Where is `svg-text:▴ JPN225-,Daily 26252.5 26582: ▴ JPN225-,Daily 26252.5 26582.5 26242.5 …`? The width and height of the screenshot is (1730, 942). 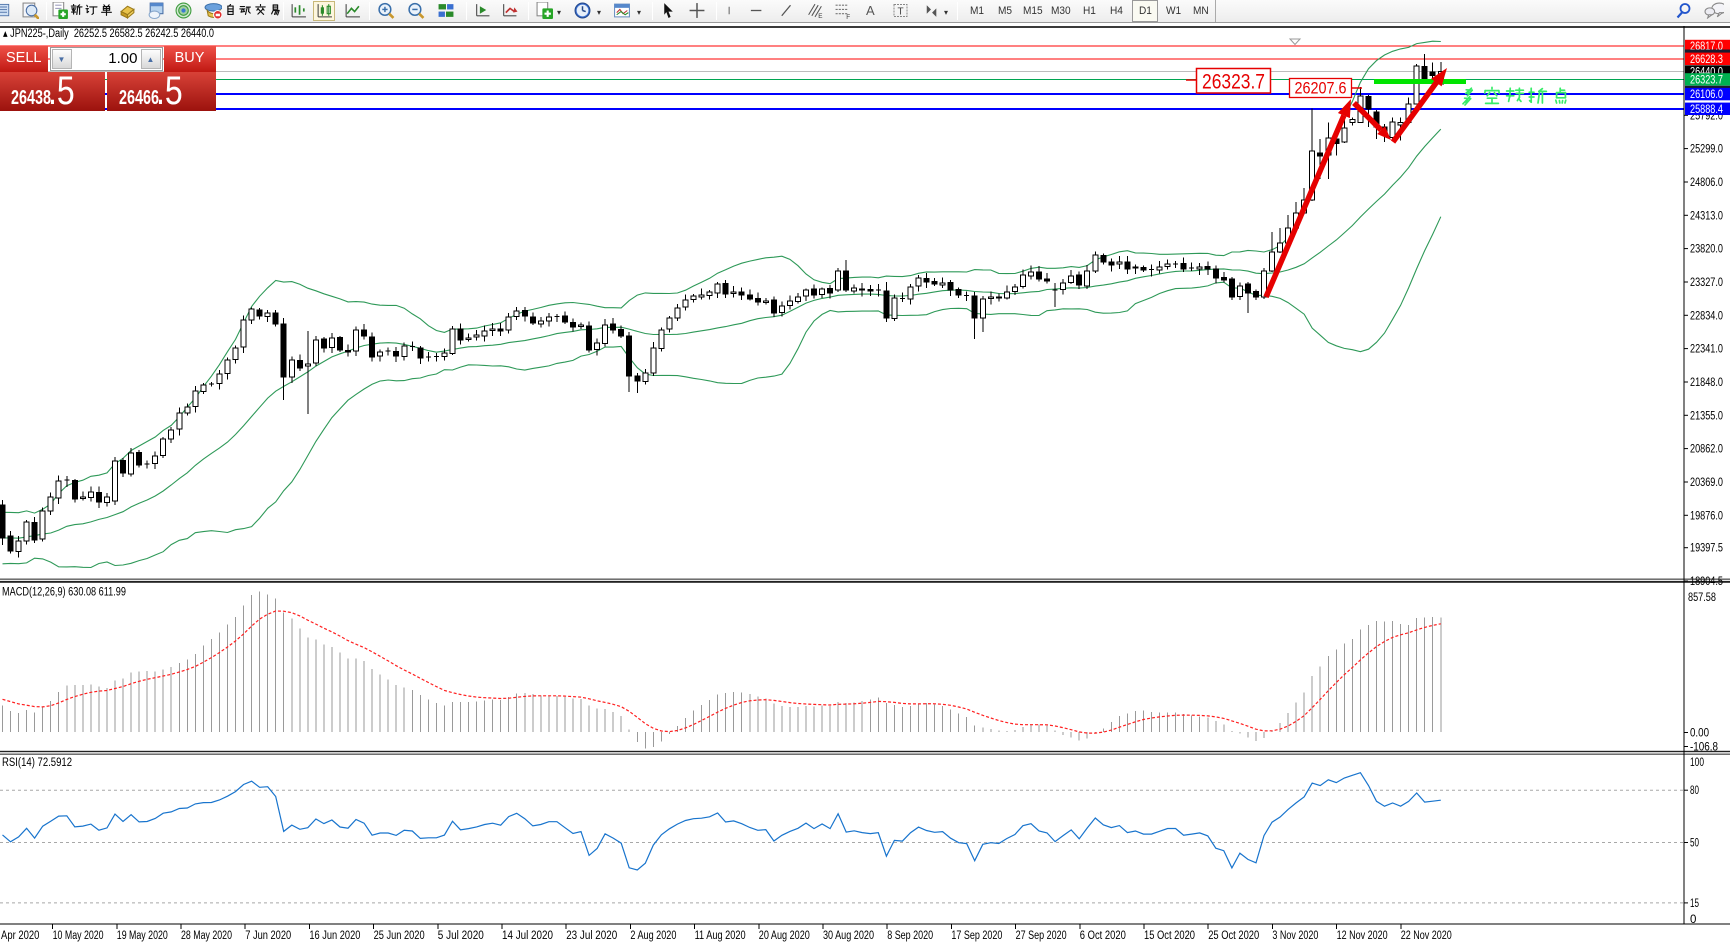
svg-text:▴ JPN225-,Daily 26252.5 26582: ▴ JPN225-,Daily 26252.5 26582.5 26242.5 … is located at coordinates (108, 34).